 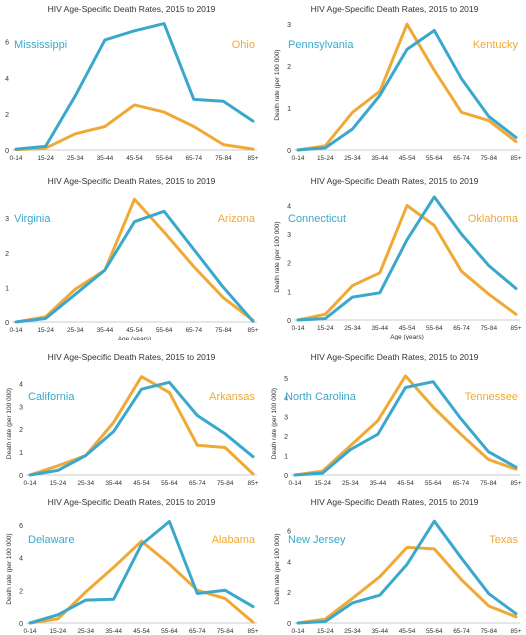 What do you see at coordinates (232, 397) in the screenshot?
I see `legend-label-orange: Arkansas` at bounding box center [232, 397].